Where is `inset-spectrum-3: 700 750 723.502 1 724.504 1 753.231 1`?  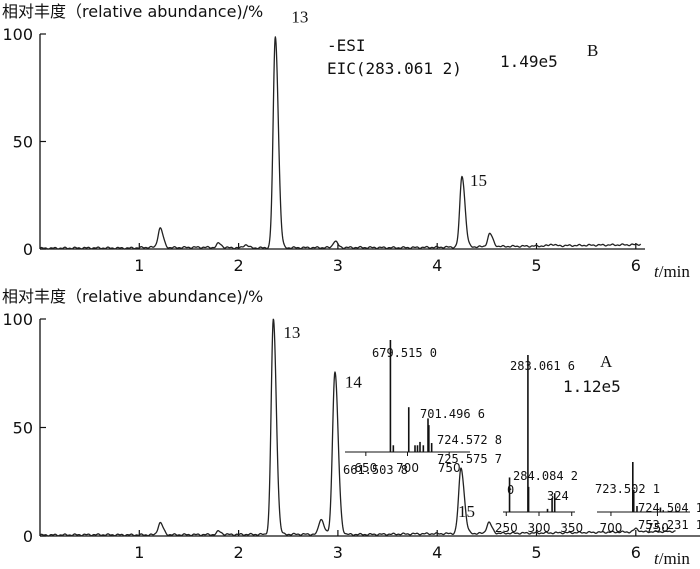
inset-spectrum-3: 700 750 723.502 1 724.504 1 753.231 1 is located at coordinates (647, 498).